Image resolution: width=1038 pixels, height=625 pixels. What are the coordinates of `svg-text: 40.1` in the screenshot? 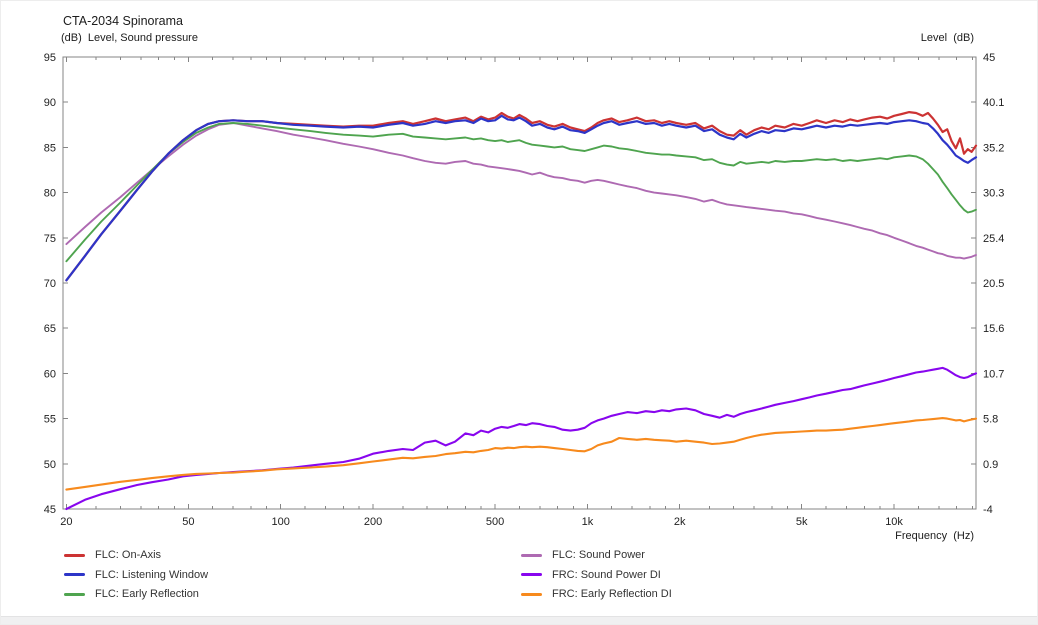 It's located at (993, 103).